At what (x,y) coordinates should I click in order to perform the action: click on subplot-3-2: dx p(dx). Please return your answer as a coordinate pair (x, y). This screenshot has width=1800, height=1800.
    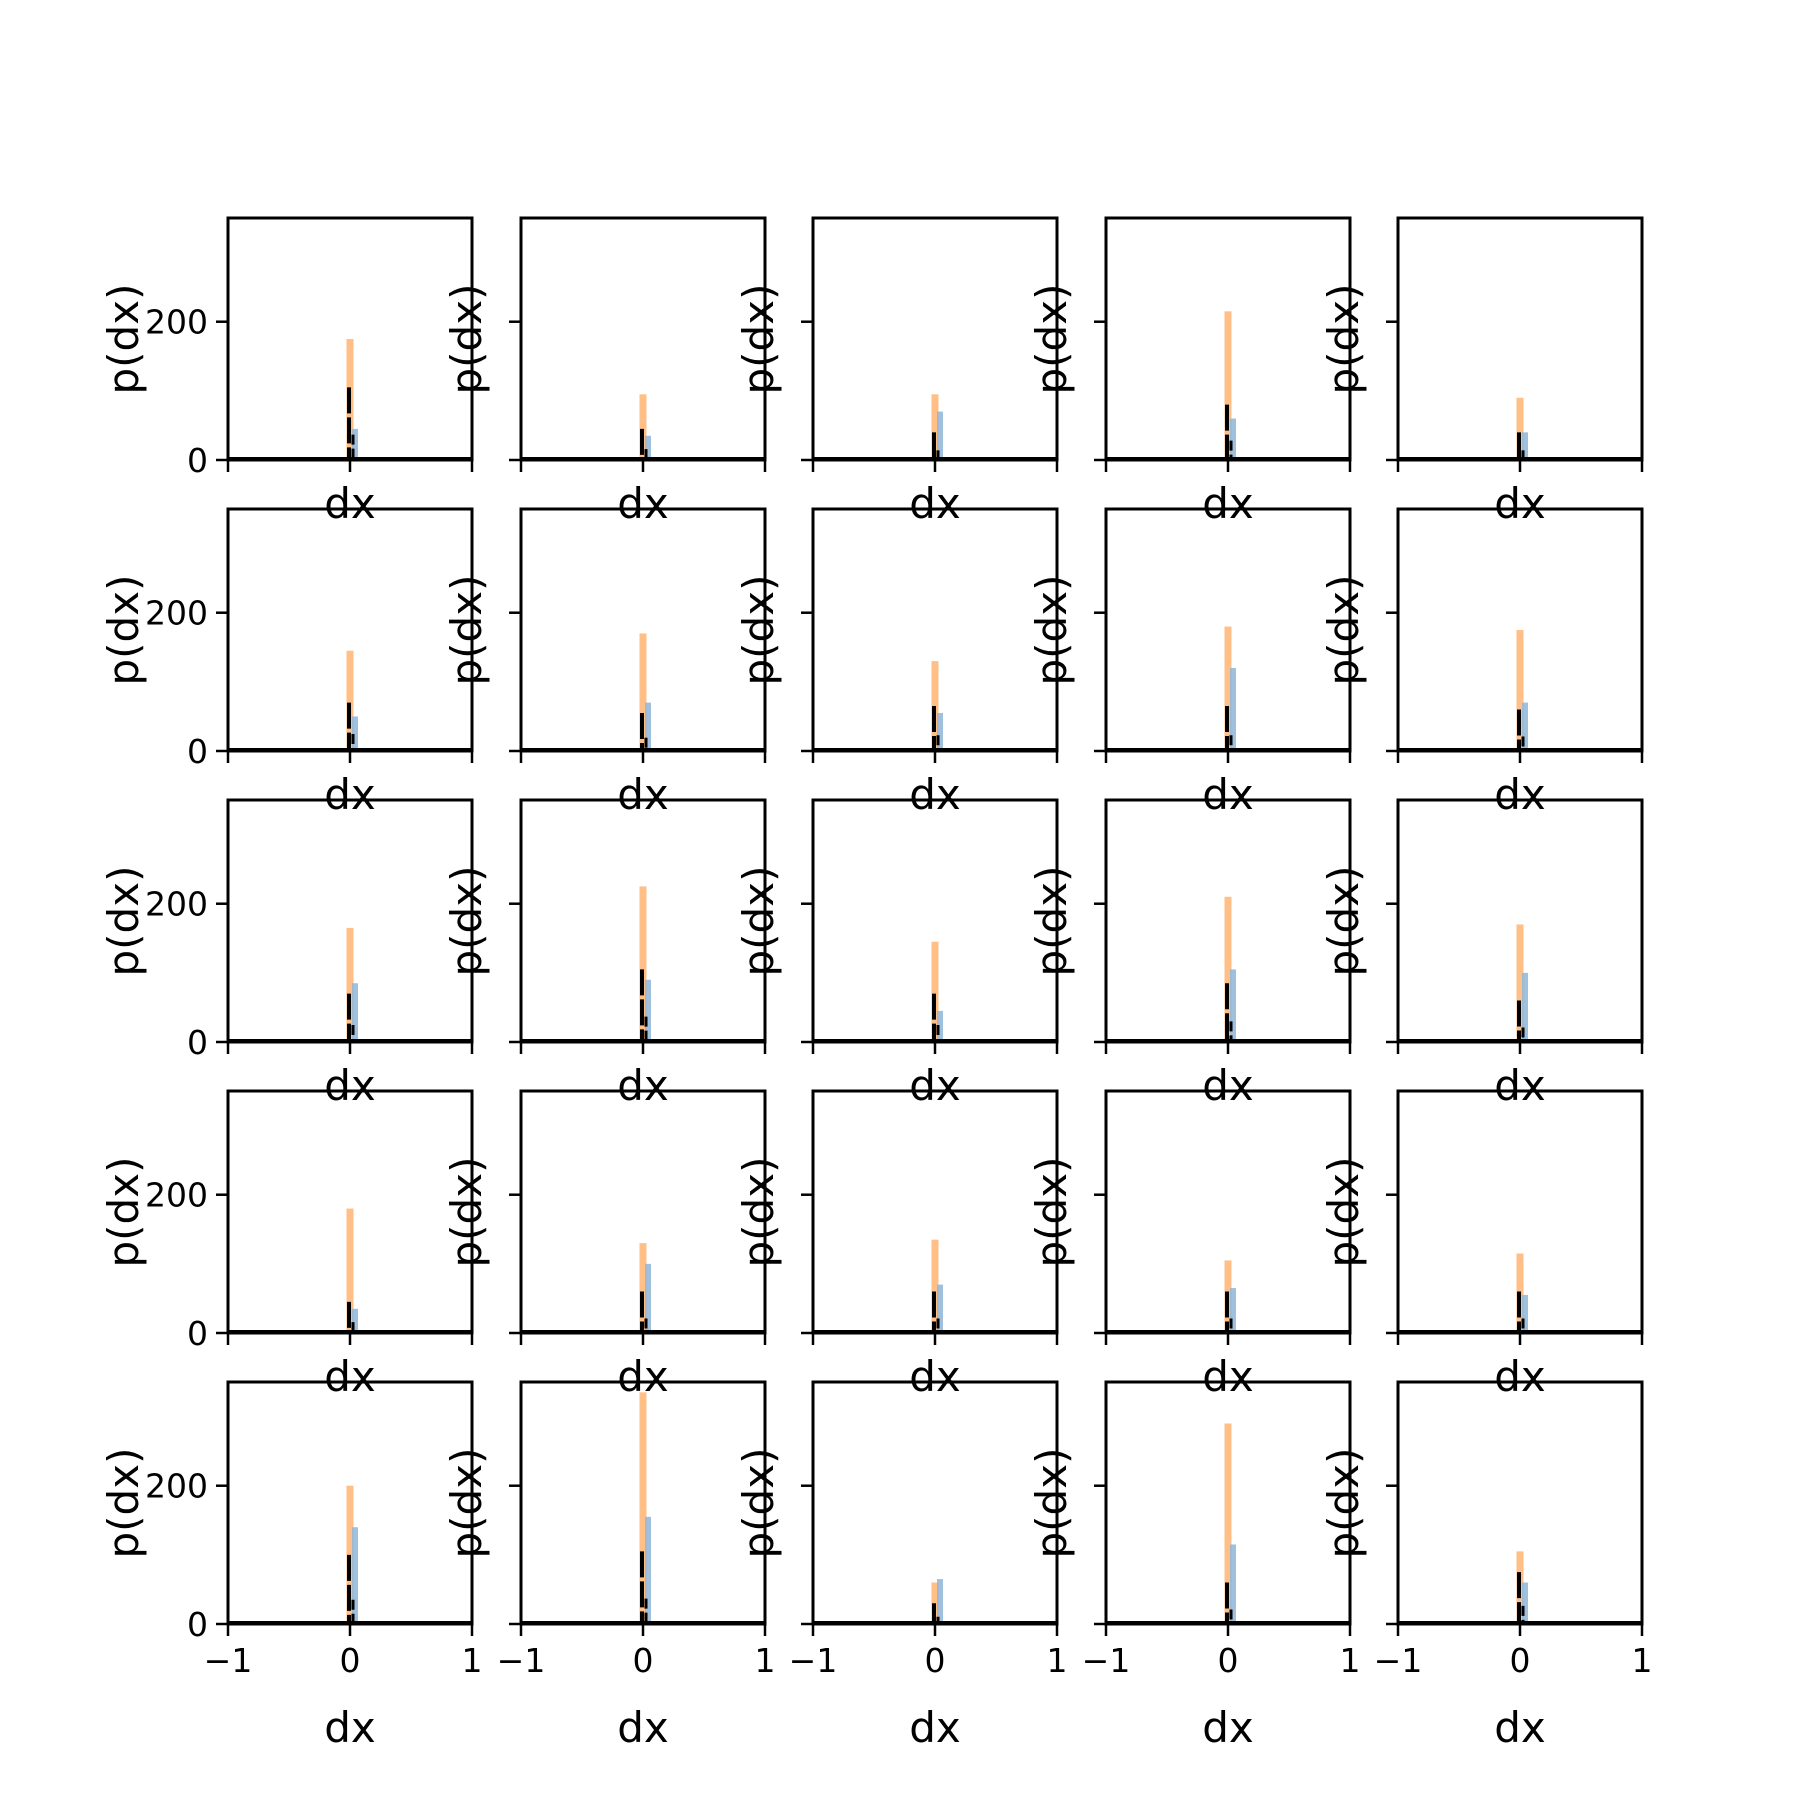
    Looking at the image, I should click on (604, 954).